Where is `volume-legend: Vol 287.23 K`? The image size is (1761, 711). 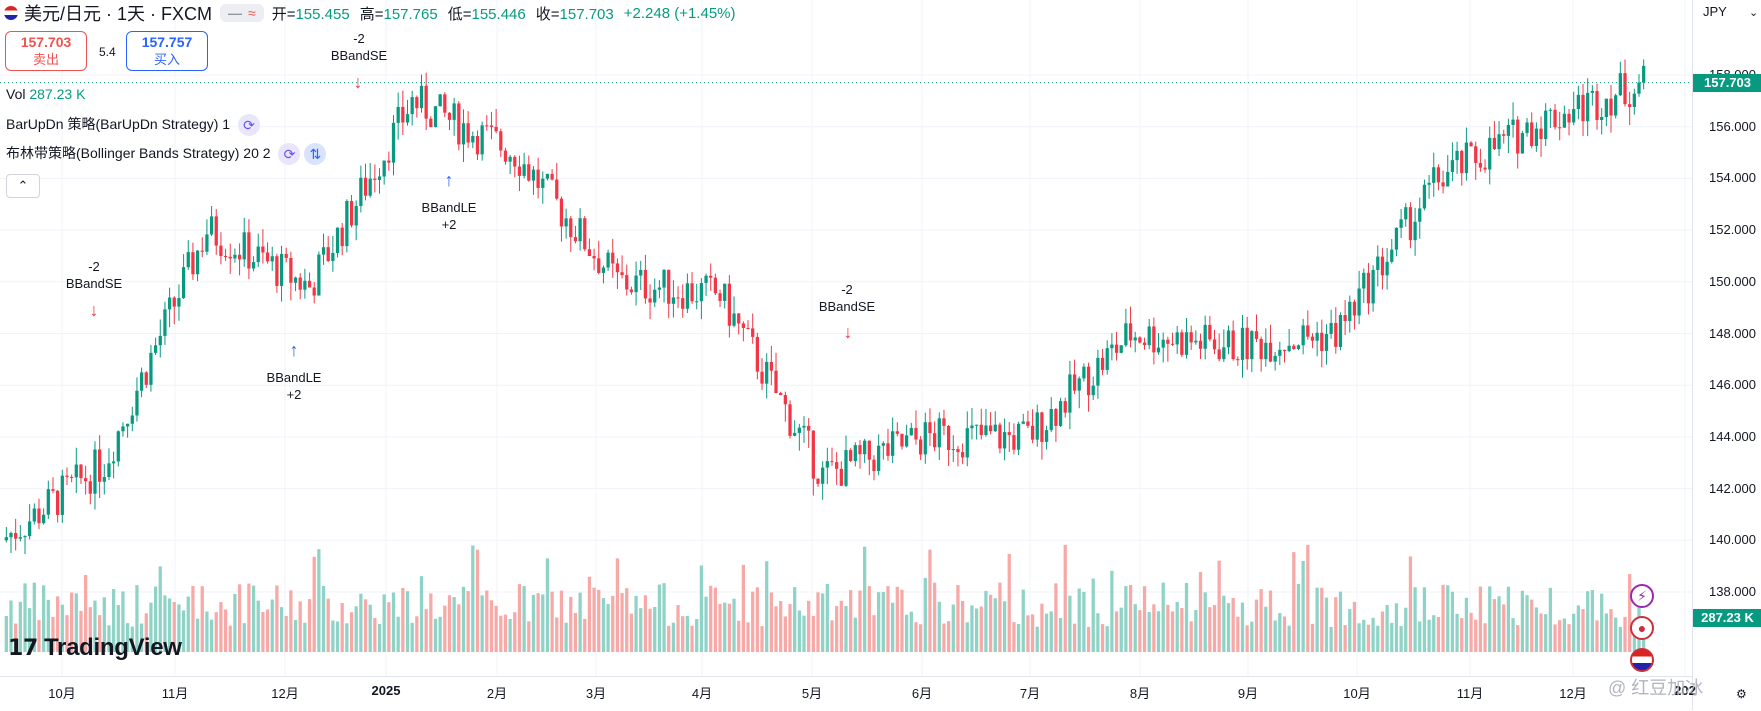 volume-legend: Vol 287.23 K is located at coordinates (45, 94).